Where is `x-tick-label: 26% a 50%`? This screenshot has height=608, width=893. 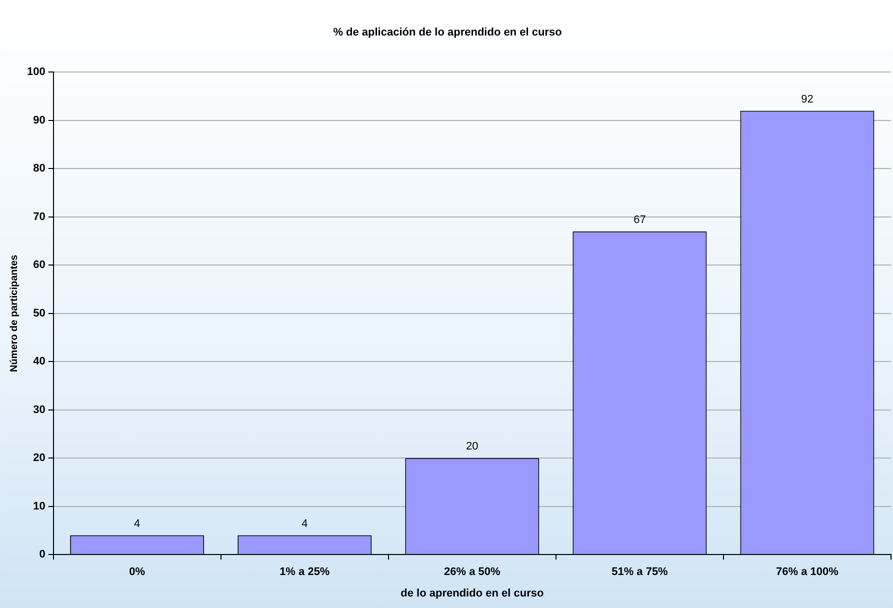 x-tick-label: 26% a 50% is located at coordinates (472, 572).